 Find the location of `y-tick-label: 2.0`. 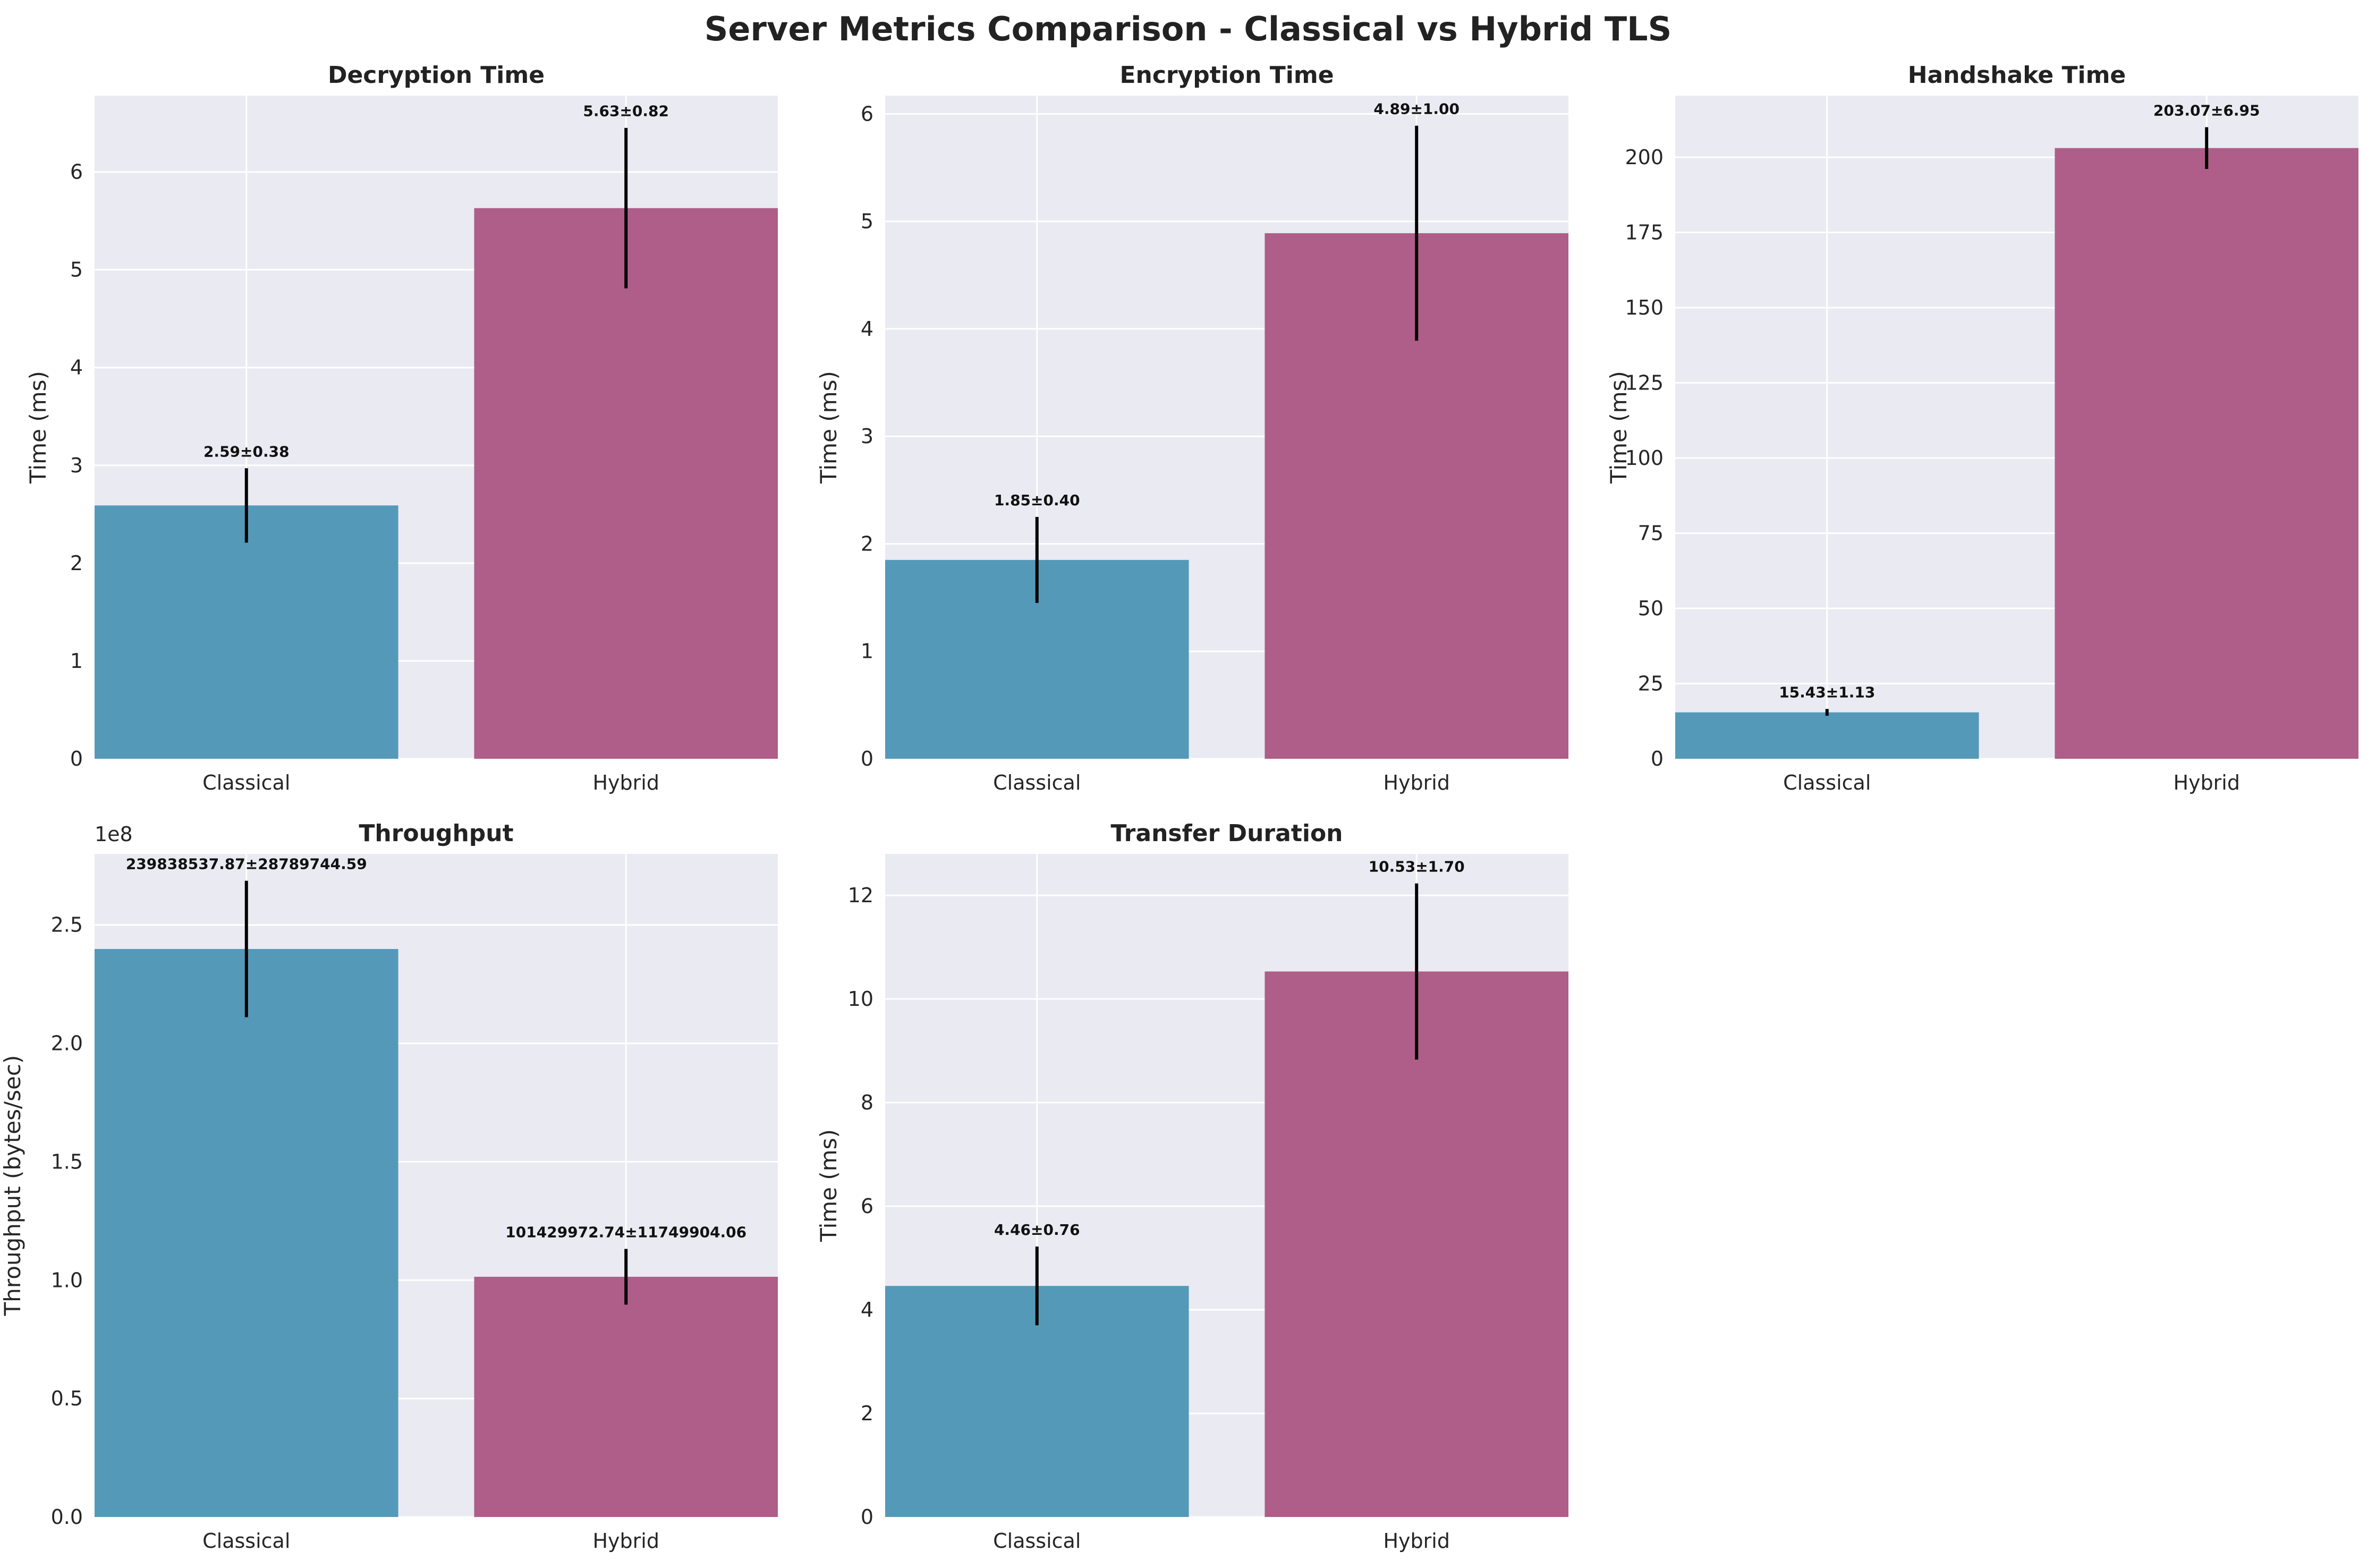

y-tick-label: 2.0 is located at coordinates (67, 1043).